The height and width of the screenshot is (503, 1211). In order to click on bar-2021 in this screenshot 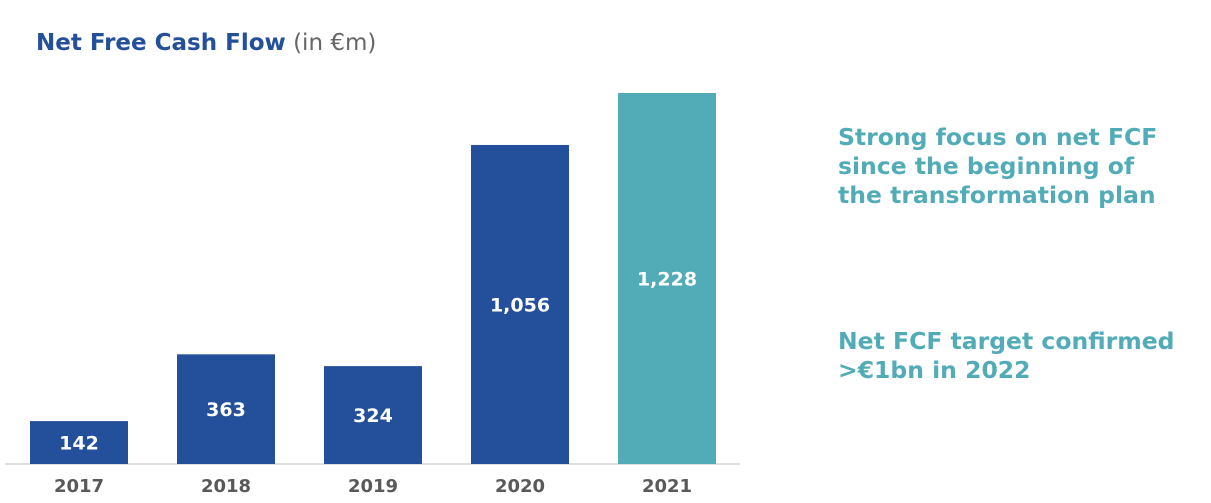, I will do `click(667, 278)`.